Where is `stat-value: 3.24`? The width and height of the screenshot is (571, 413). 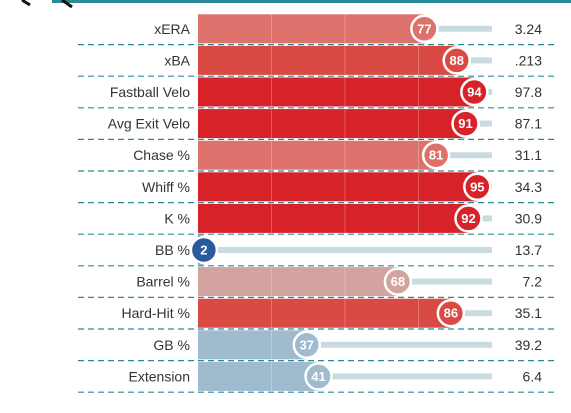
stat-value: 3.24 is located at coordinates (528, 29).